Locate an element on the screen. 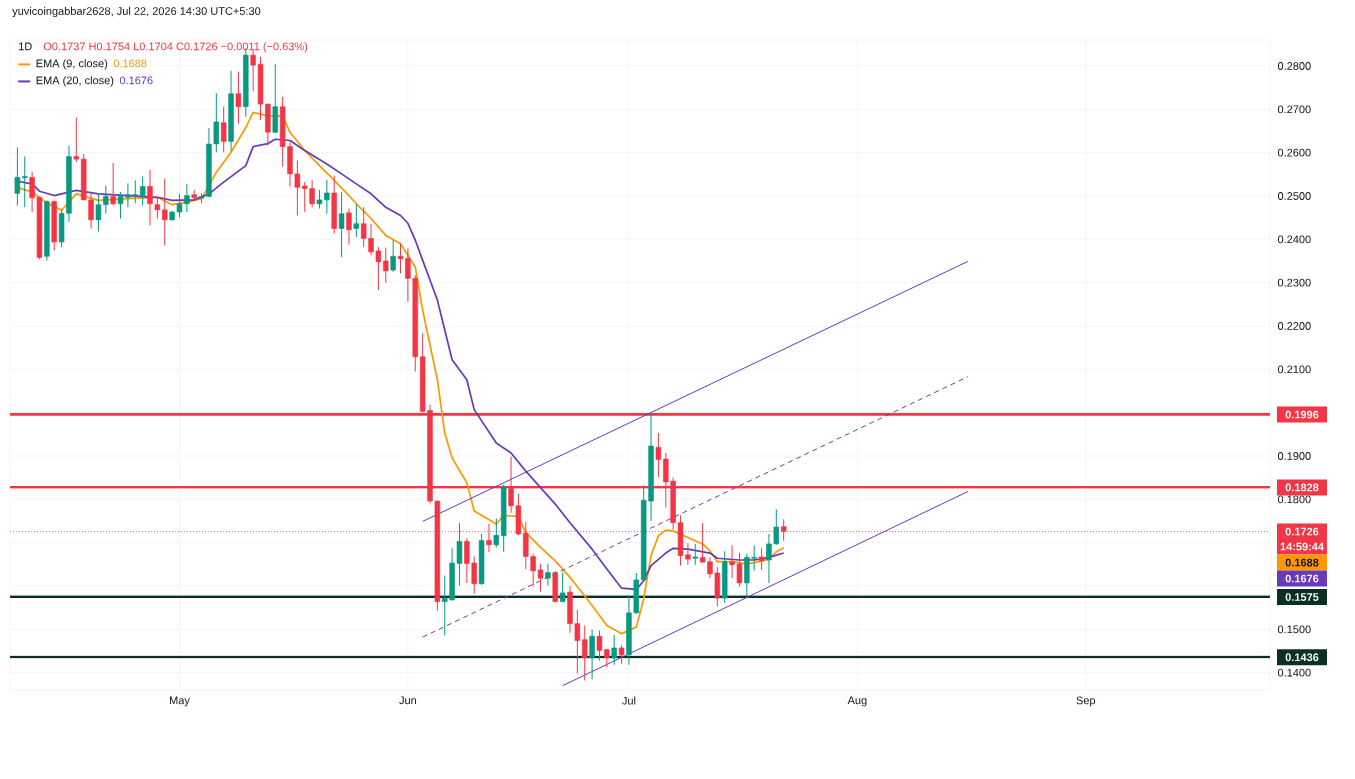 Image resolution: width=1355 pixels, height=779 pixels. ref-line-label: 0.1436 is located at coordinates (1302, 657).